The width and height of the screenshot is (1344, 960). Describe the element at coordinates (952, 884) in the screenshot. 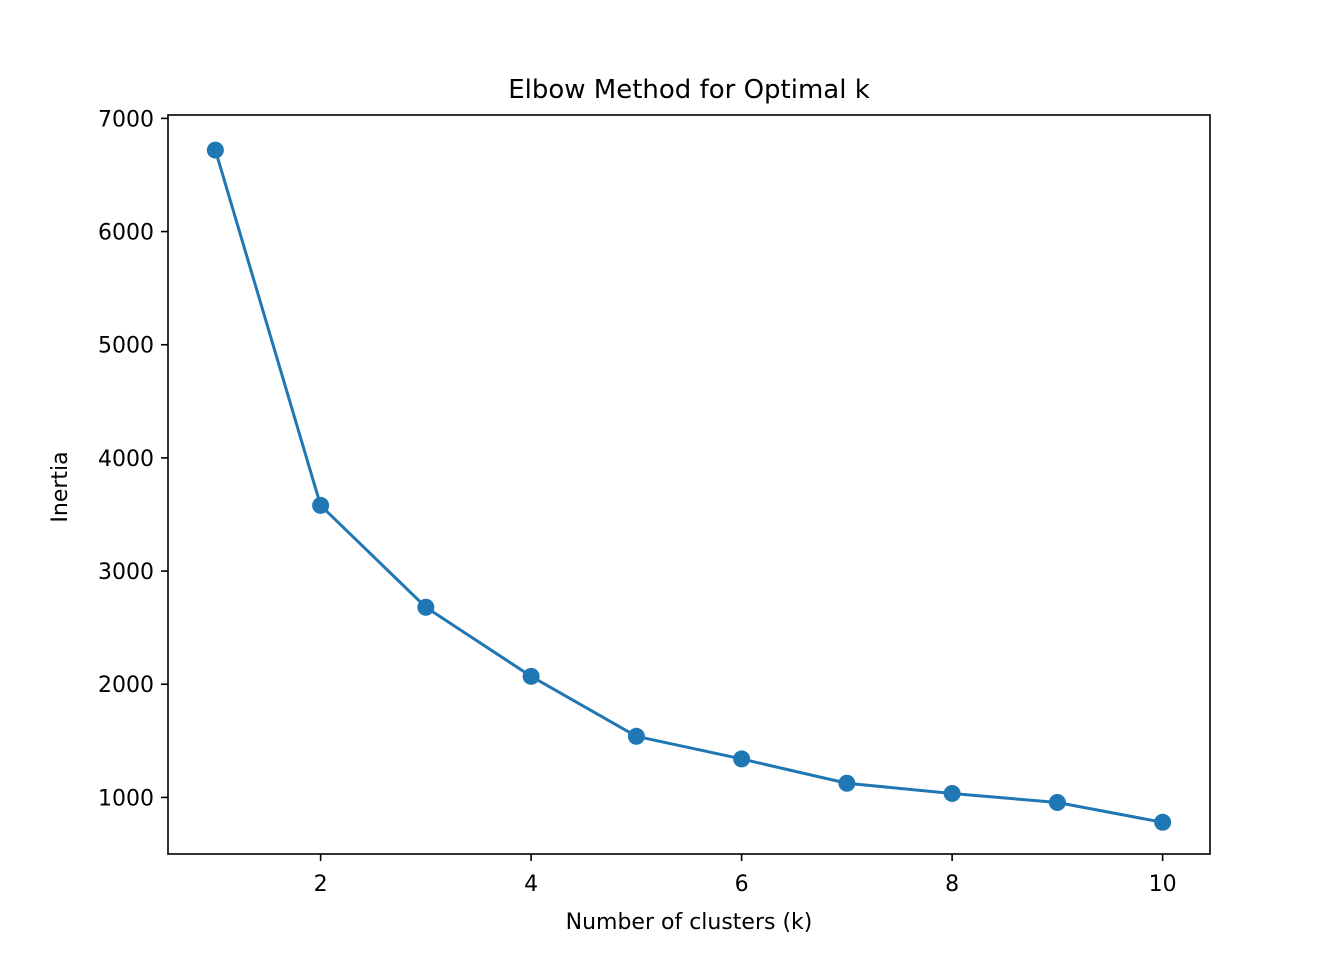

I see `x-tick-label: 8` at that location.